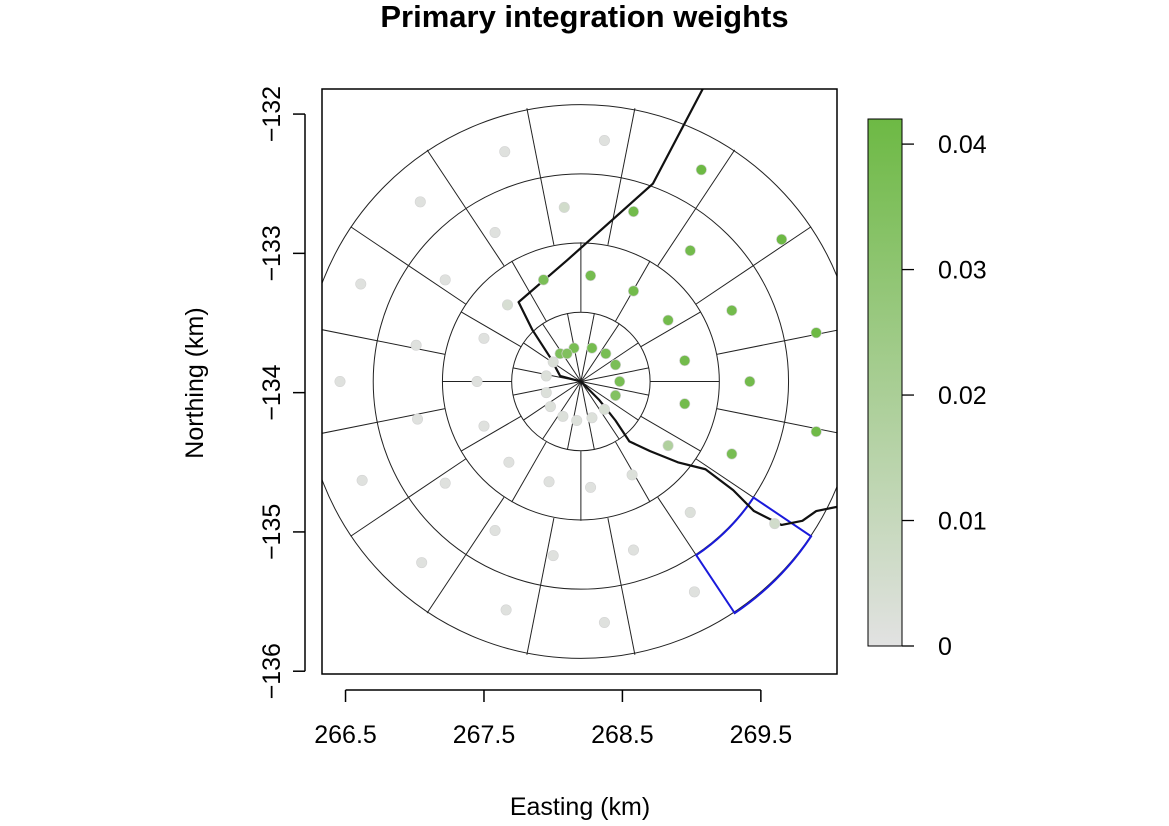 The width and height of the screenshot is (1169, 826). What do you see at coordinates (885, 382) in the screenshot?
I see `colorbar-gradient` at bounding box center [885, 382].